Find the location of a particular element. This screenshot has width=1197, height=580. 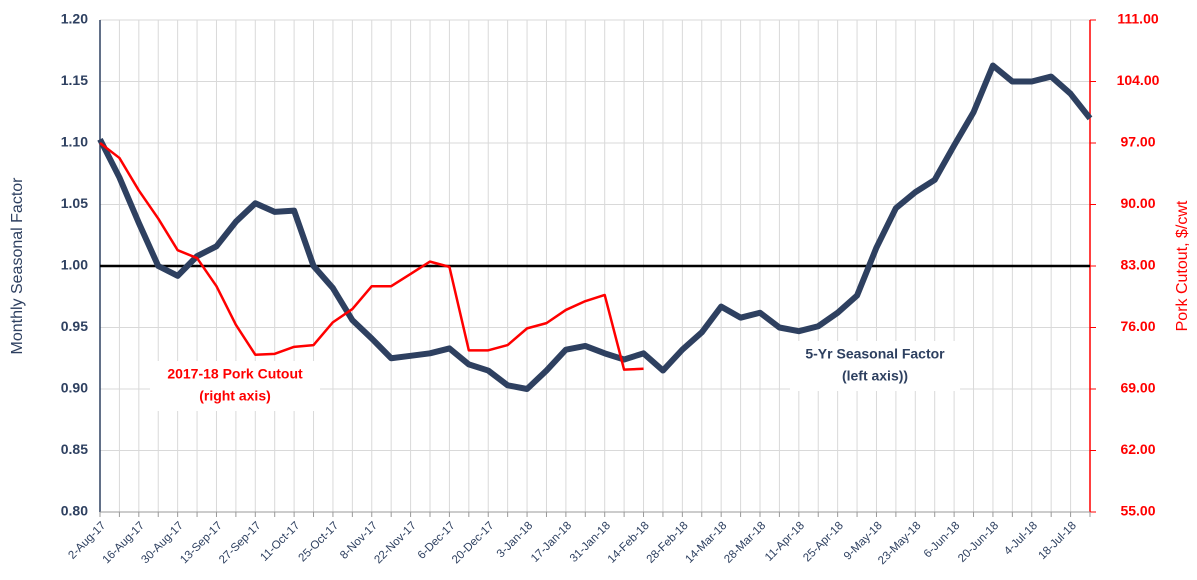

y-tick-label: 1.00 is located at coordinates (74, 265).